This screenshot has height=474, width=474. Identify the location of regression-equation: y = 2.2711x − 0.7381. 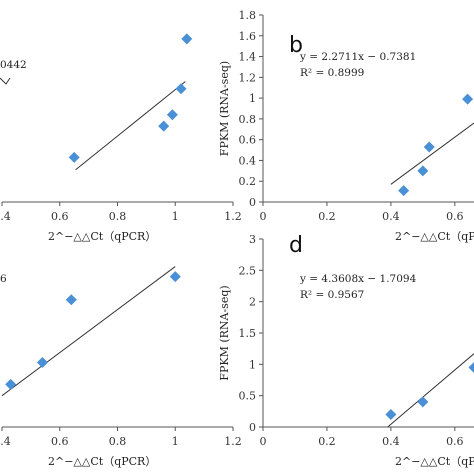
(357, 57).